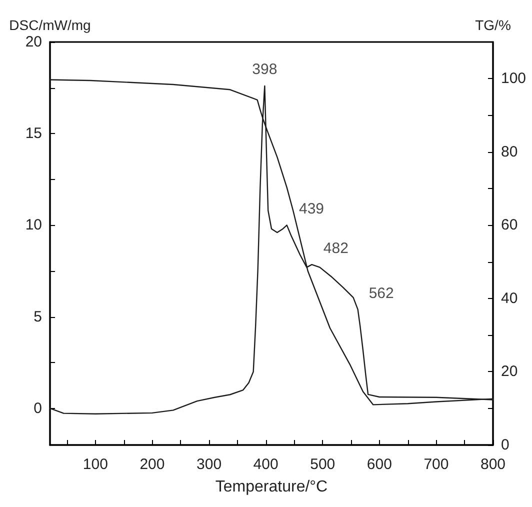 This screenshot has width=532, height=507. Describe the element at coordinates (38, 317) in the screenshot. I see `y-tick-label: 5` at that location.